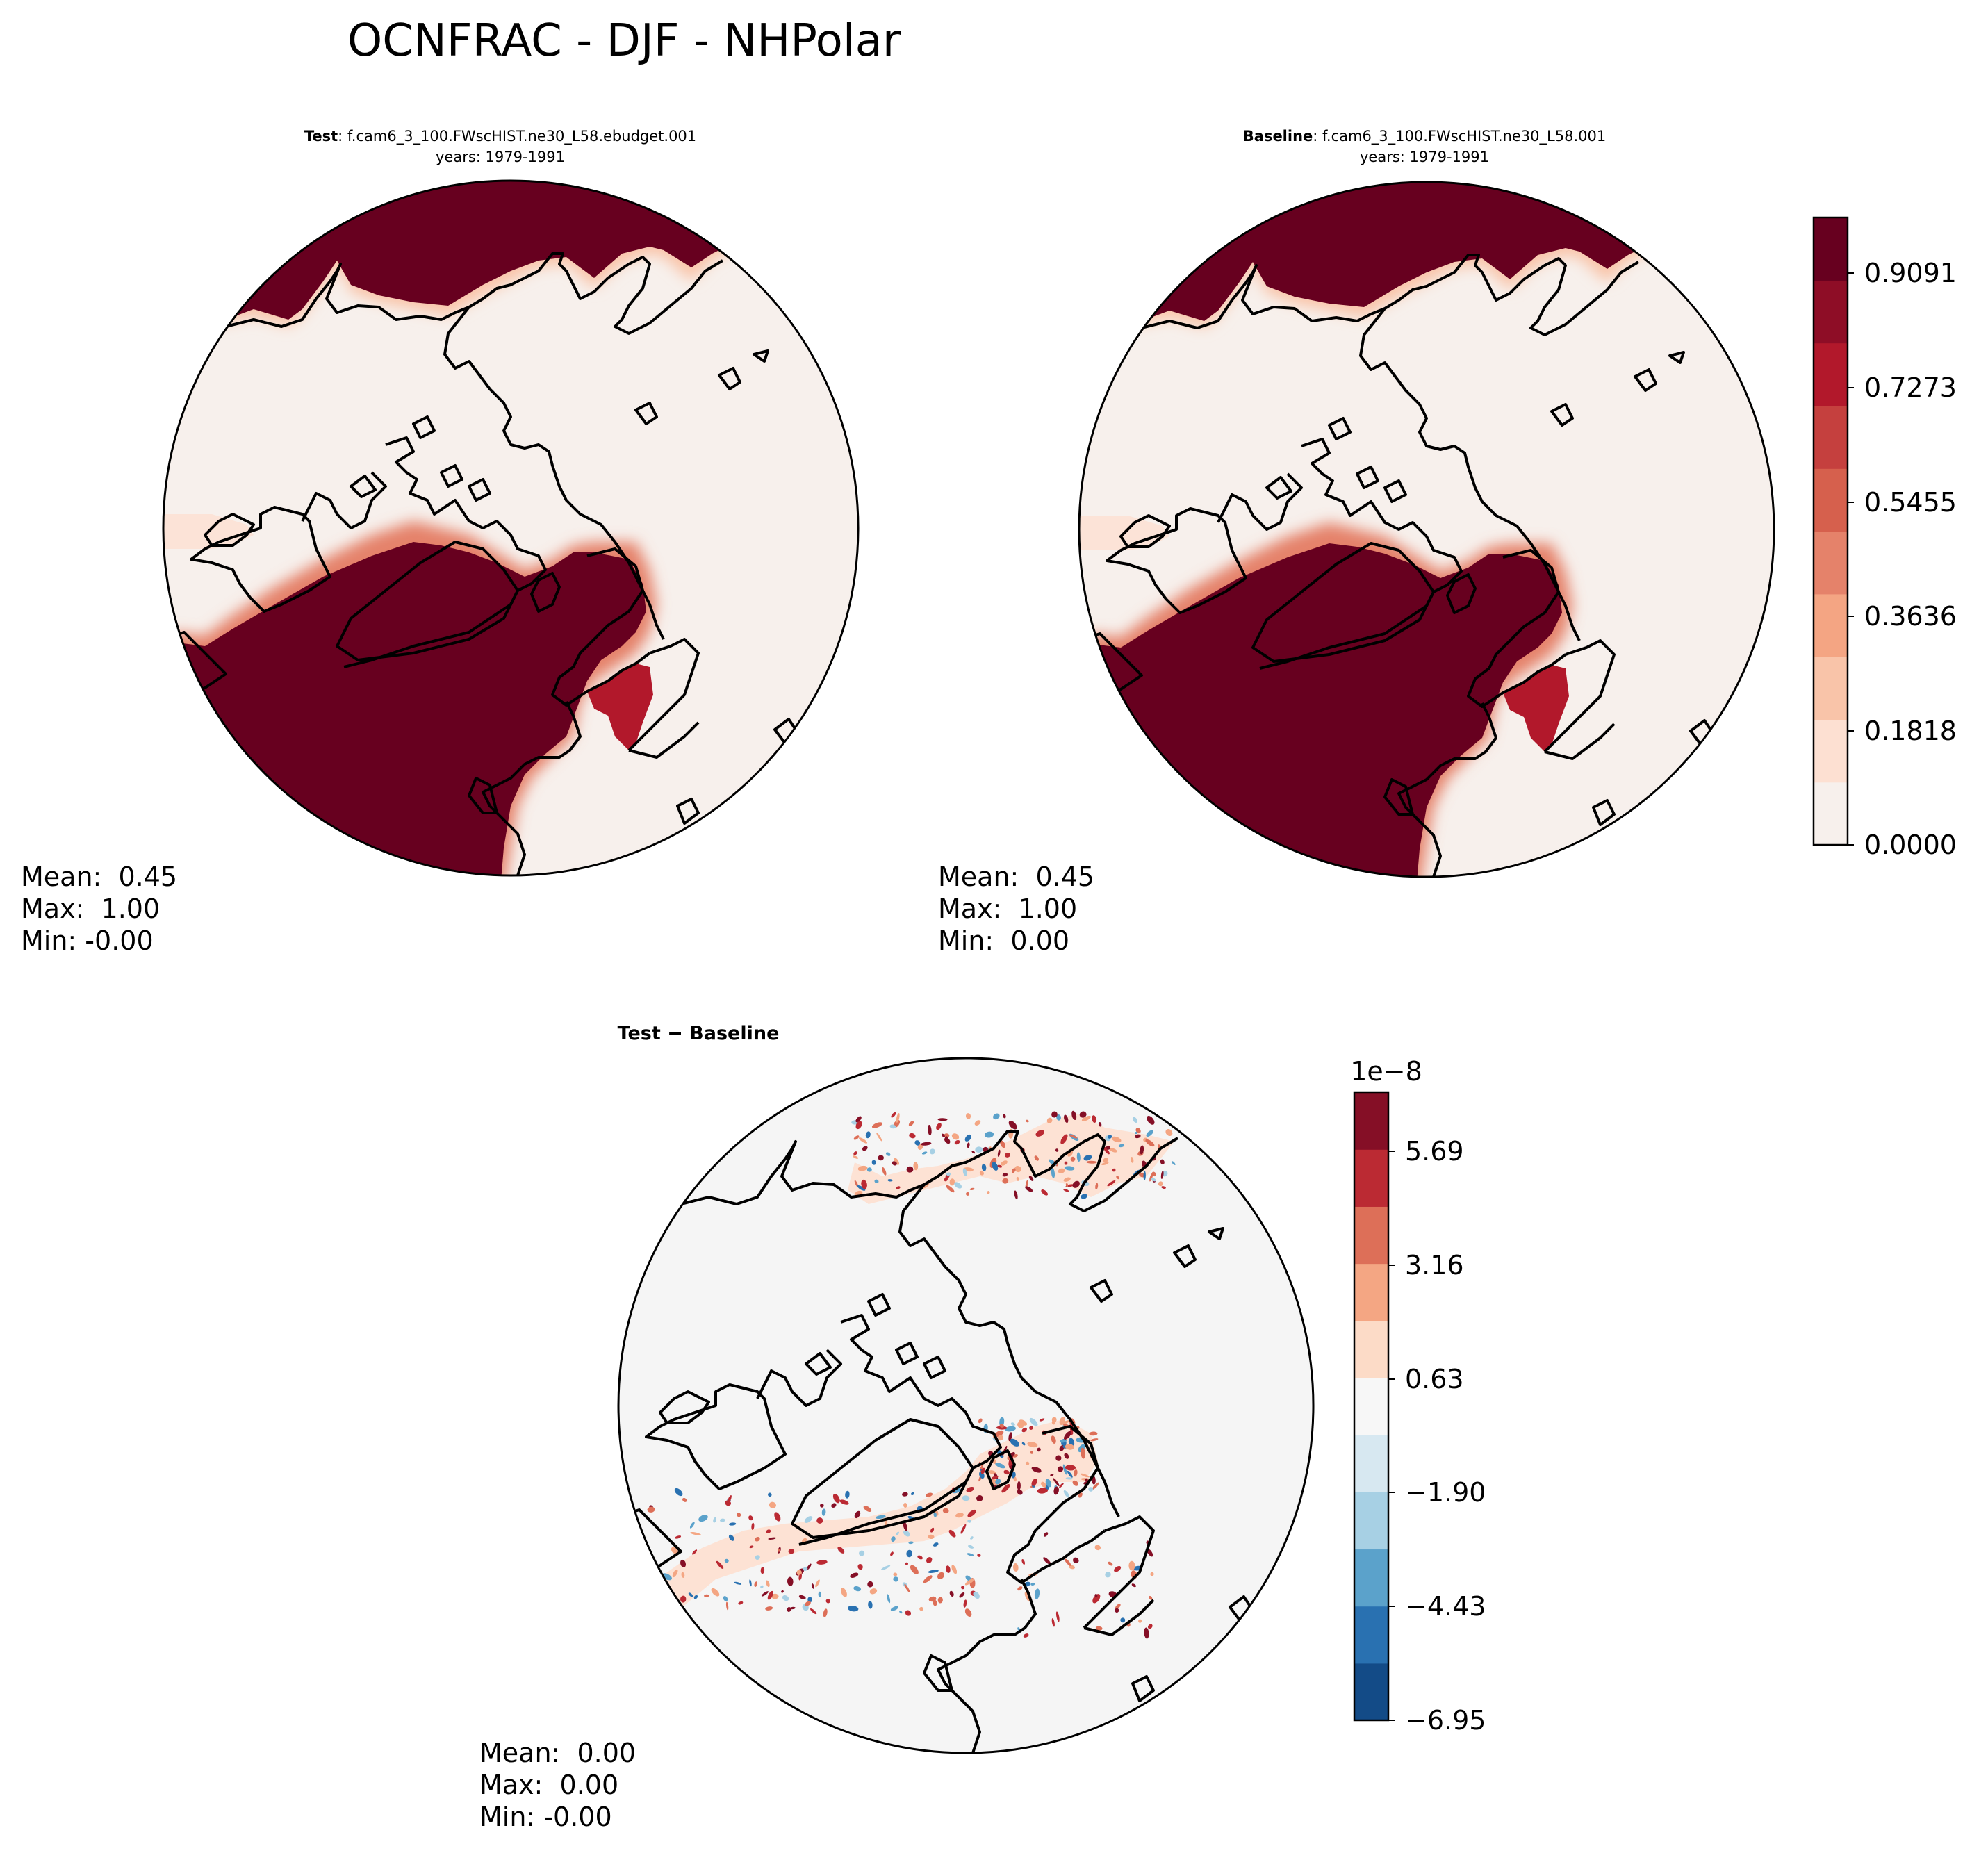  I want to click on main-colorbar-tick-label: 0.0000, so click(1910, 845).